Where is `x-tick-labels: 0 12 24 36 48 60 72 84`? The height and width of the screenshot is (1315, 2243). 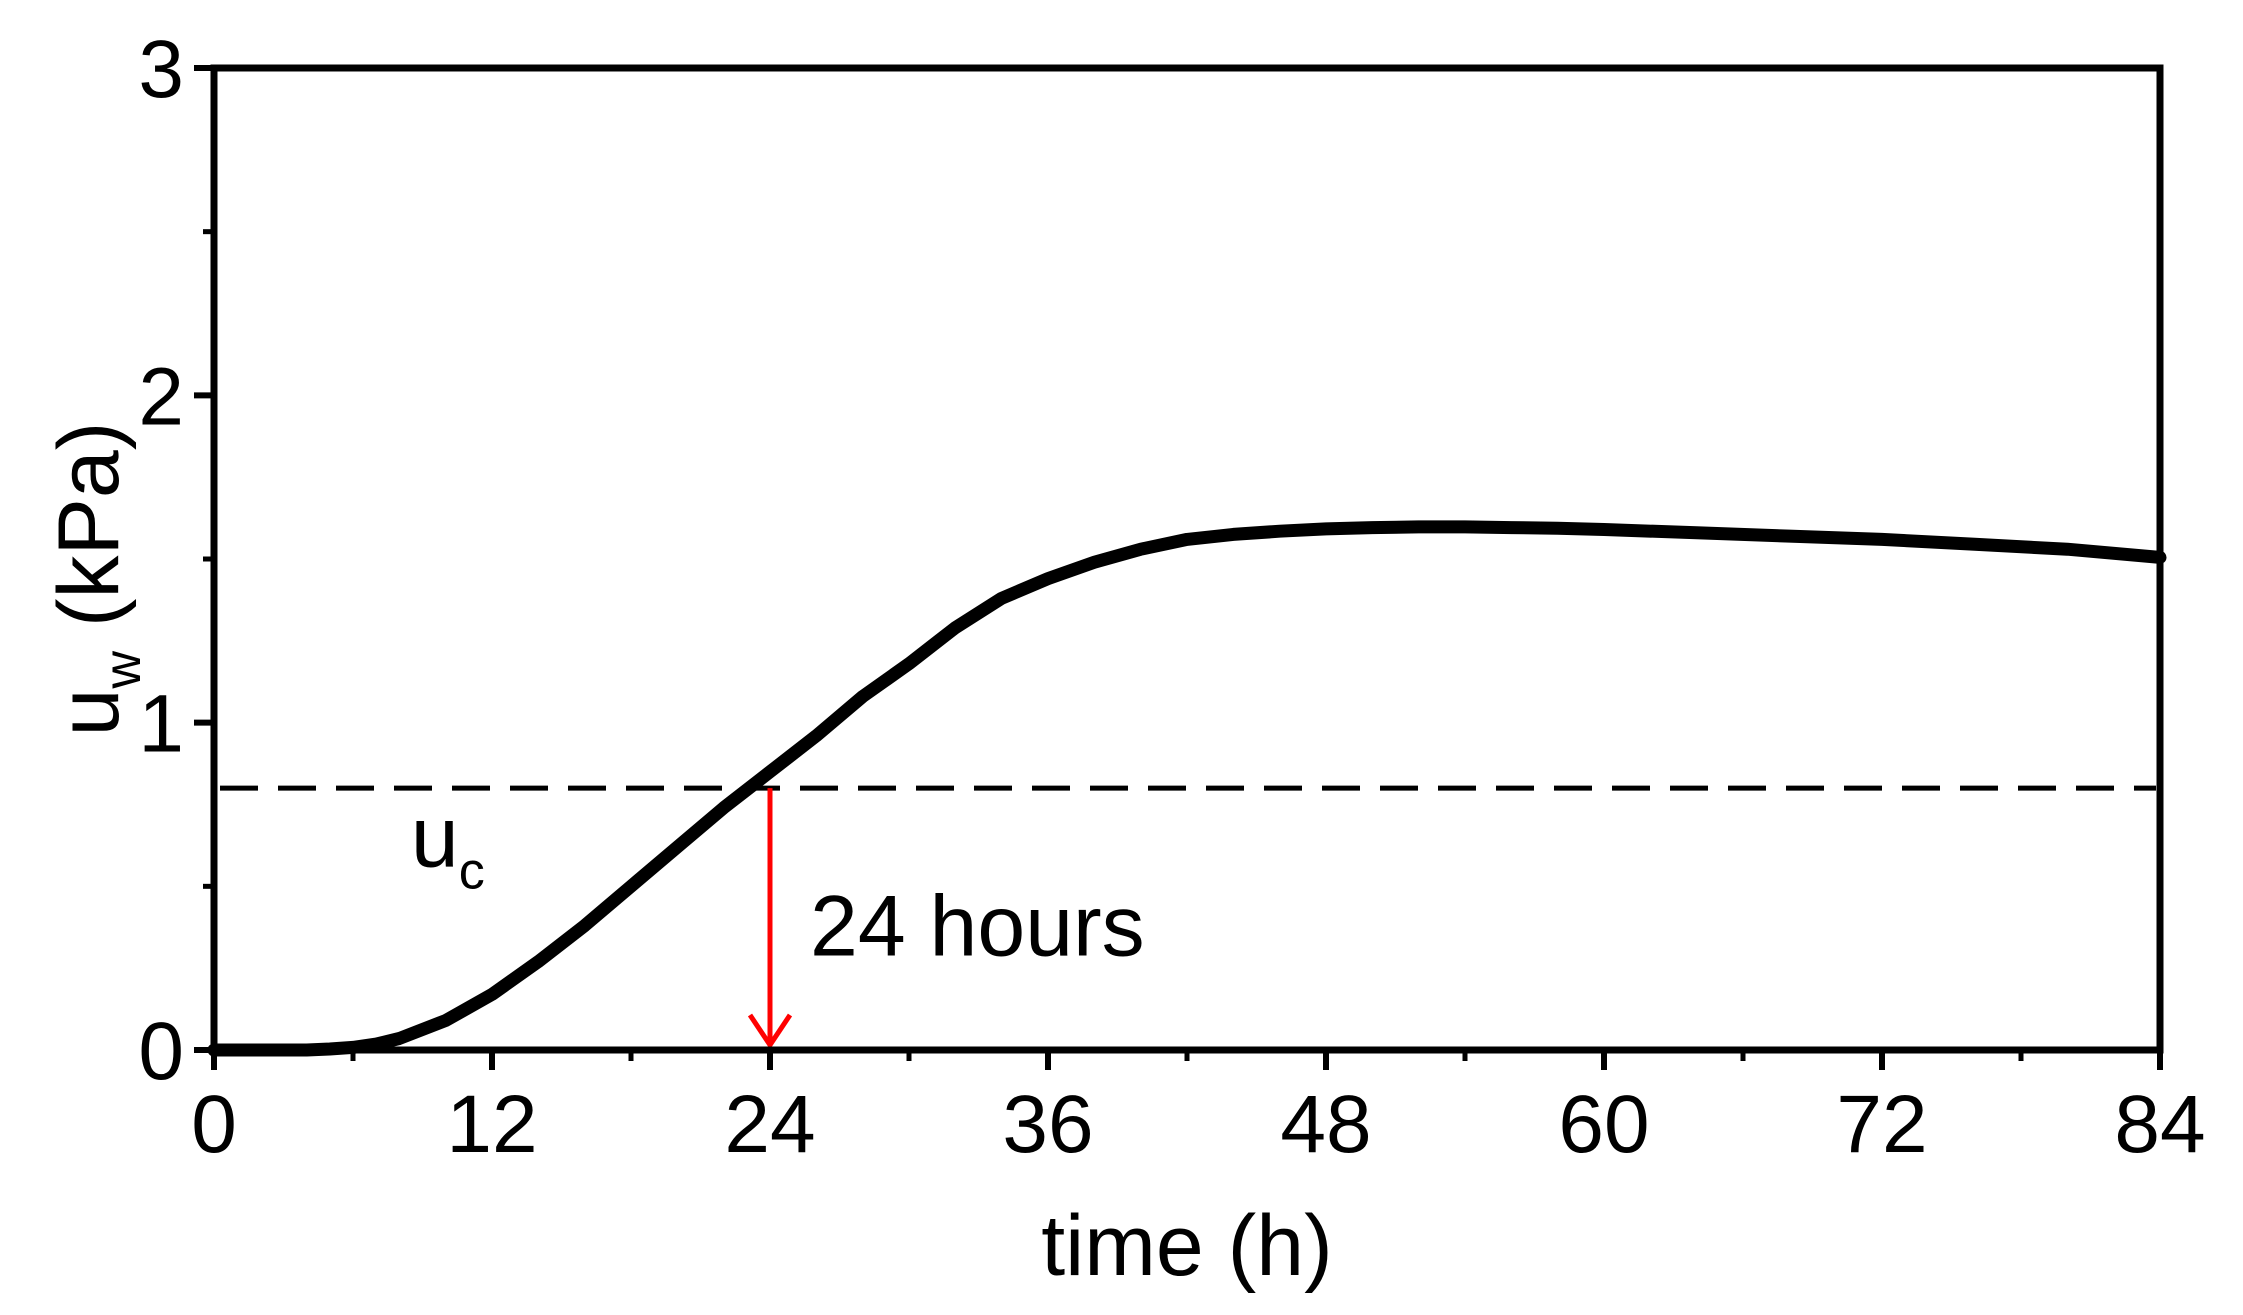
x-tick-labels: 0 12 24 36 48 60 72 84 is located at coordinates (1198, 1124).